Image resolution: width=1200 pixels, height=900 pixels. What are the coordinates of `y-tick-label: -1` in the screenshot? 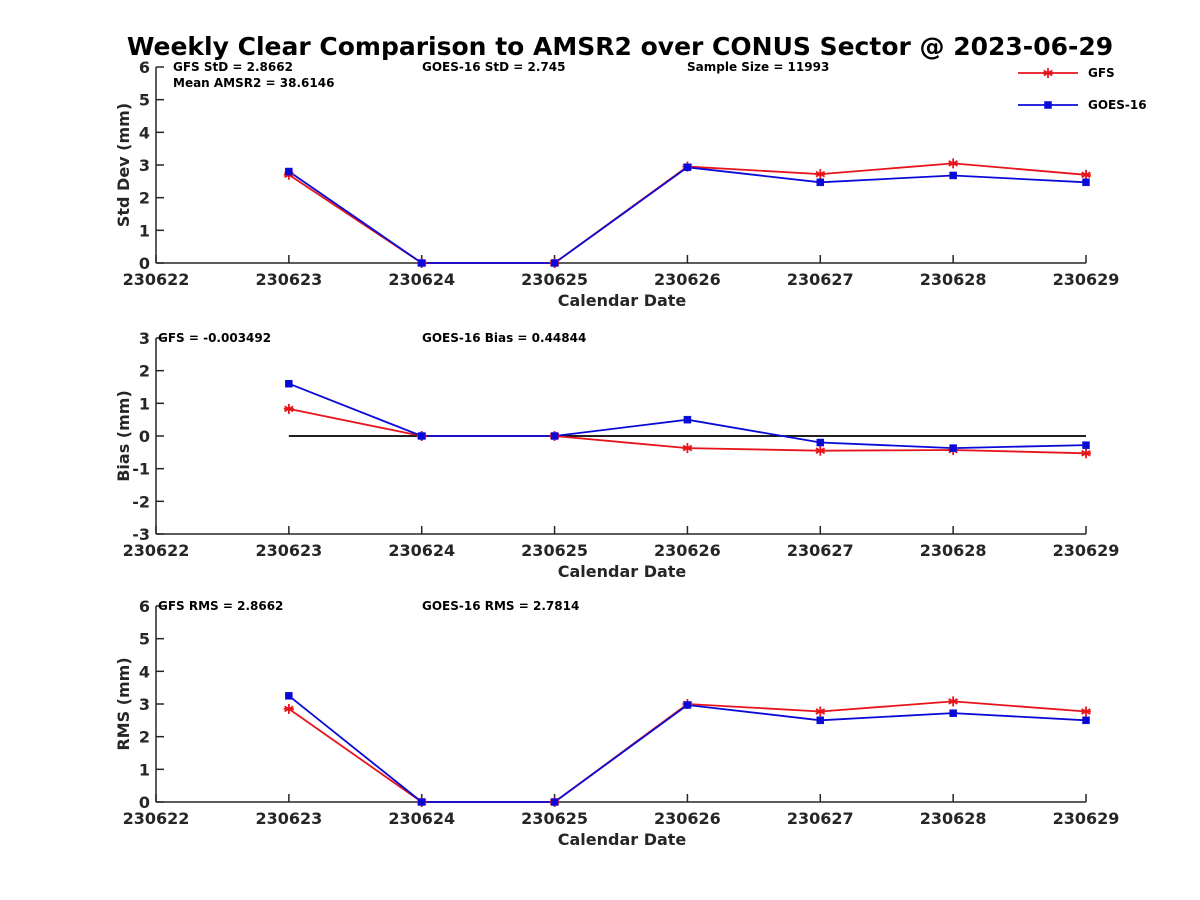 It's located at (141, 469).